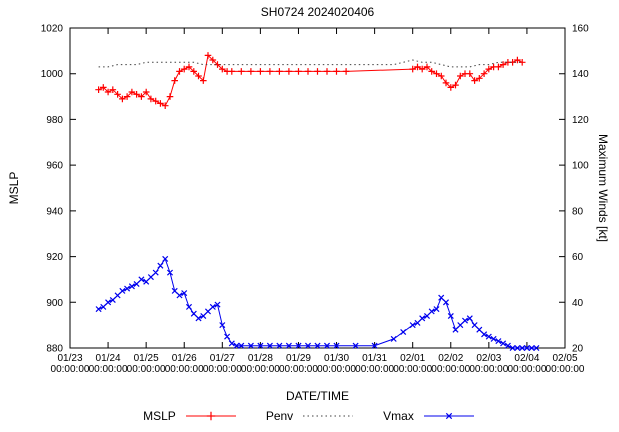 This screenshot has height=432, width=619. I want to click on svg-text: 01/24, so click(108, 358).